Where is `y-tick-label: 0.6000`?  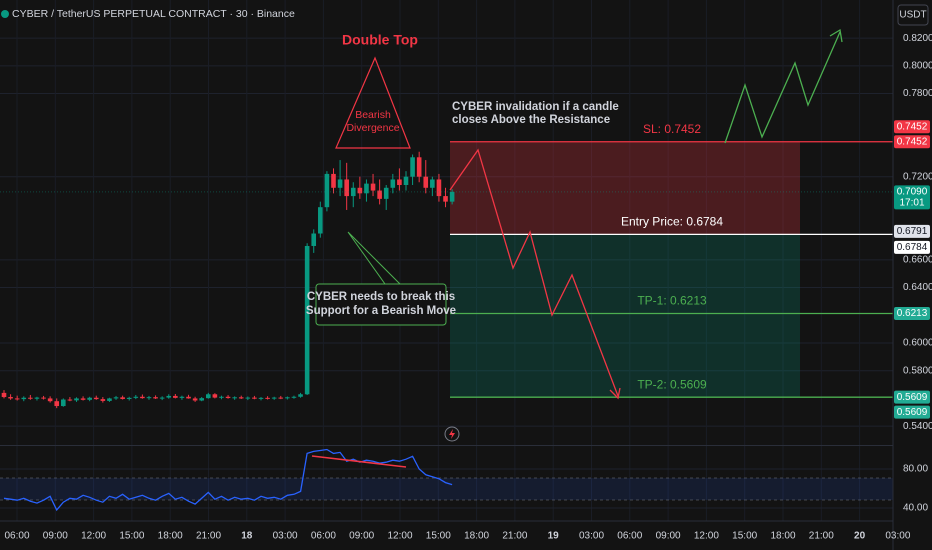 y-tick-label: 0.6000 is located at coordinates (917, 343).